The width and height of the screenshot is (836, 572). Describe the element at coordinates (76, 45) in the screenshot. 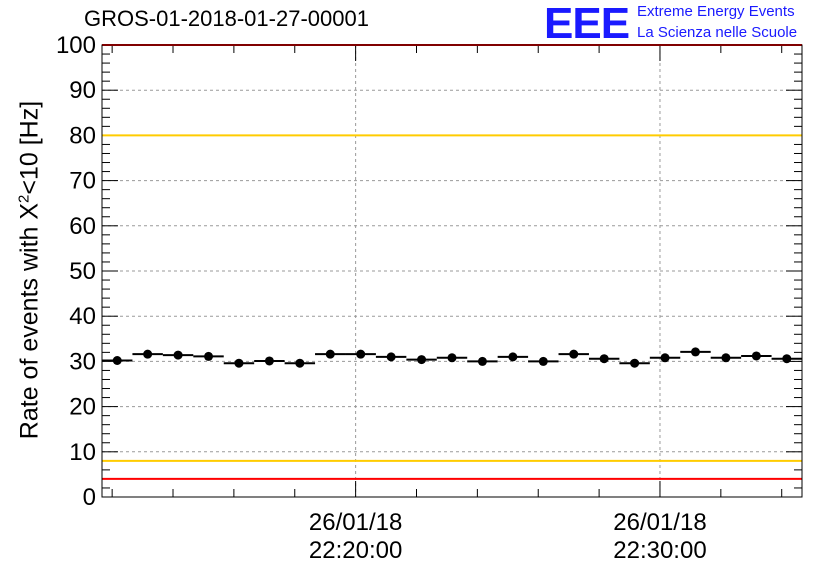

I see `y-tick-label: 100` at that location.